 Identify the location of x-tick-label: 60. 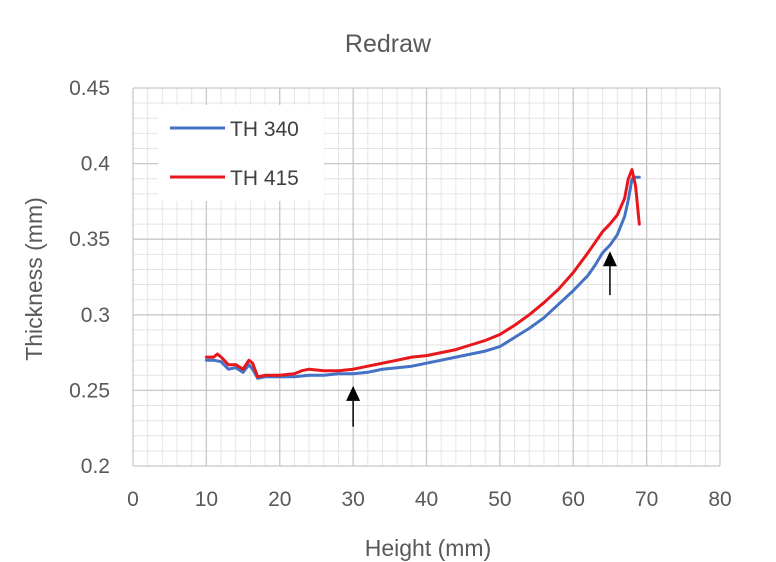
(573, 499).